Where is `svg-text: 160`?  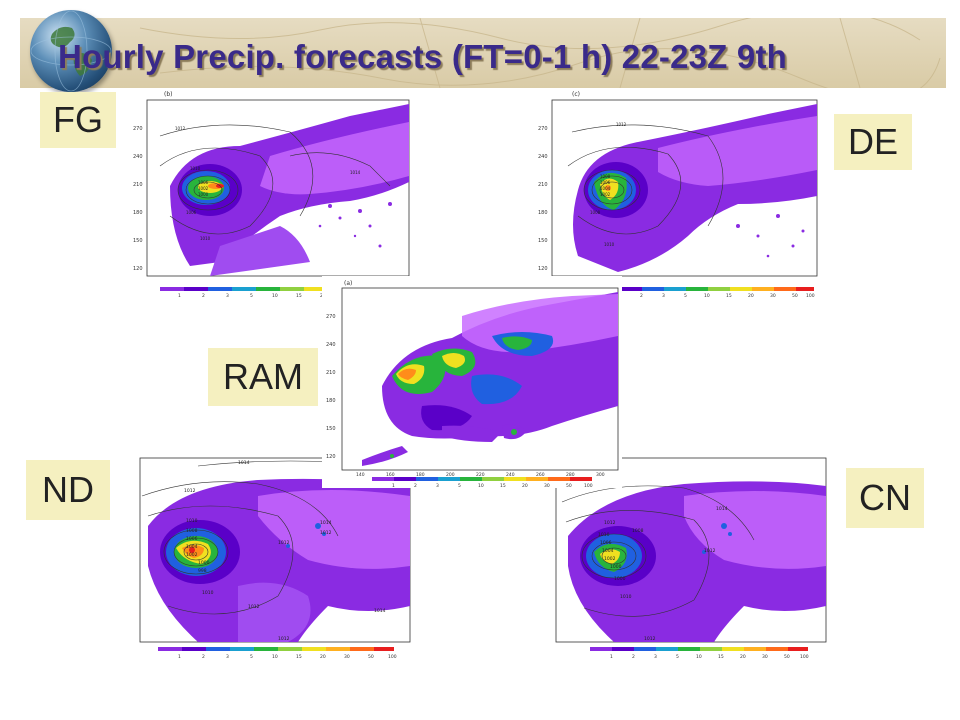
svg-text: 160 is located at coordinates (390, 475).